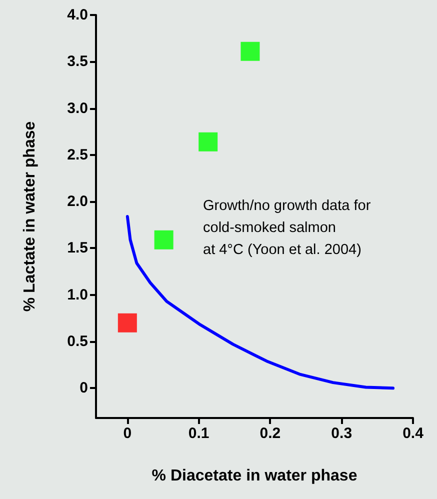 Image resolution: width=437 pixels, height=499 pixels. What do you see at coordinates (199, 433) in the screenshot?
I see `x-tick-label: 0.1` at bounding box center [199, 433].